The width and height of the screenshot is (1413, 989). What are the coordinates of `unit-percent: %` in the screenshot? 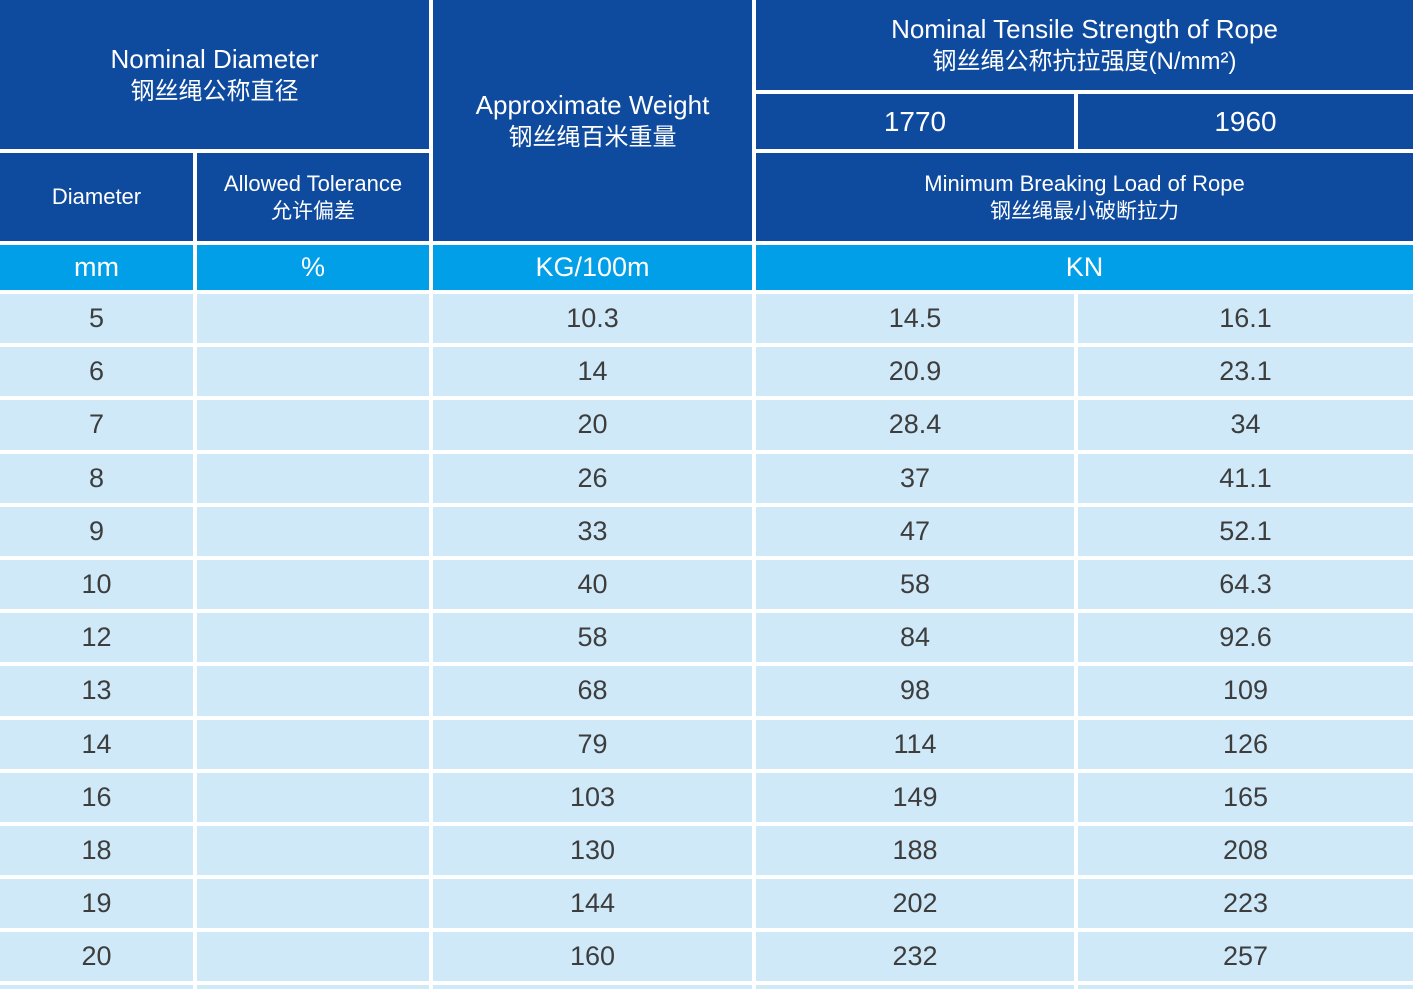 It's located at (313, 267).